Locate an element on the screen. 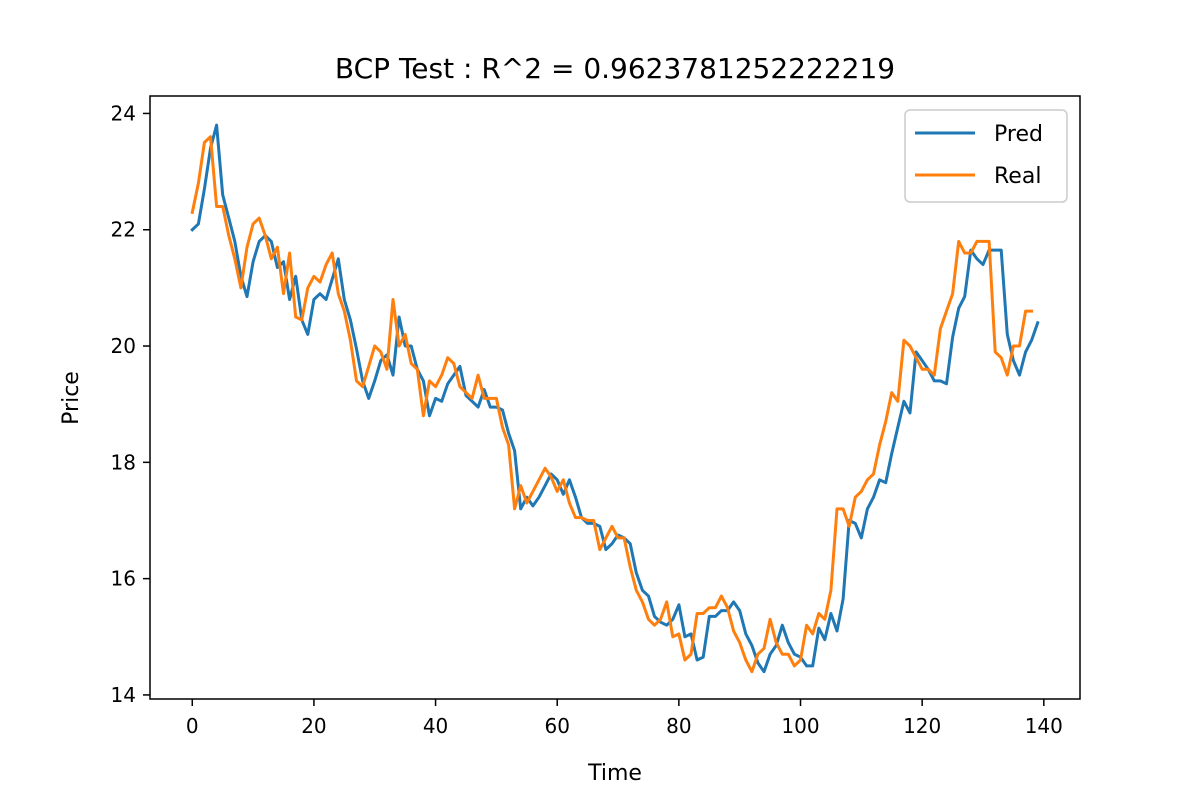 This screenshot has height=800, width=1200. x-tick-label: 40 is located at coordinates (435, 726).